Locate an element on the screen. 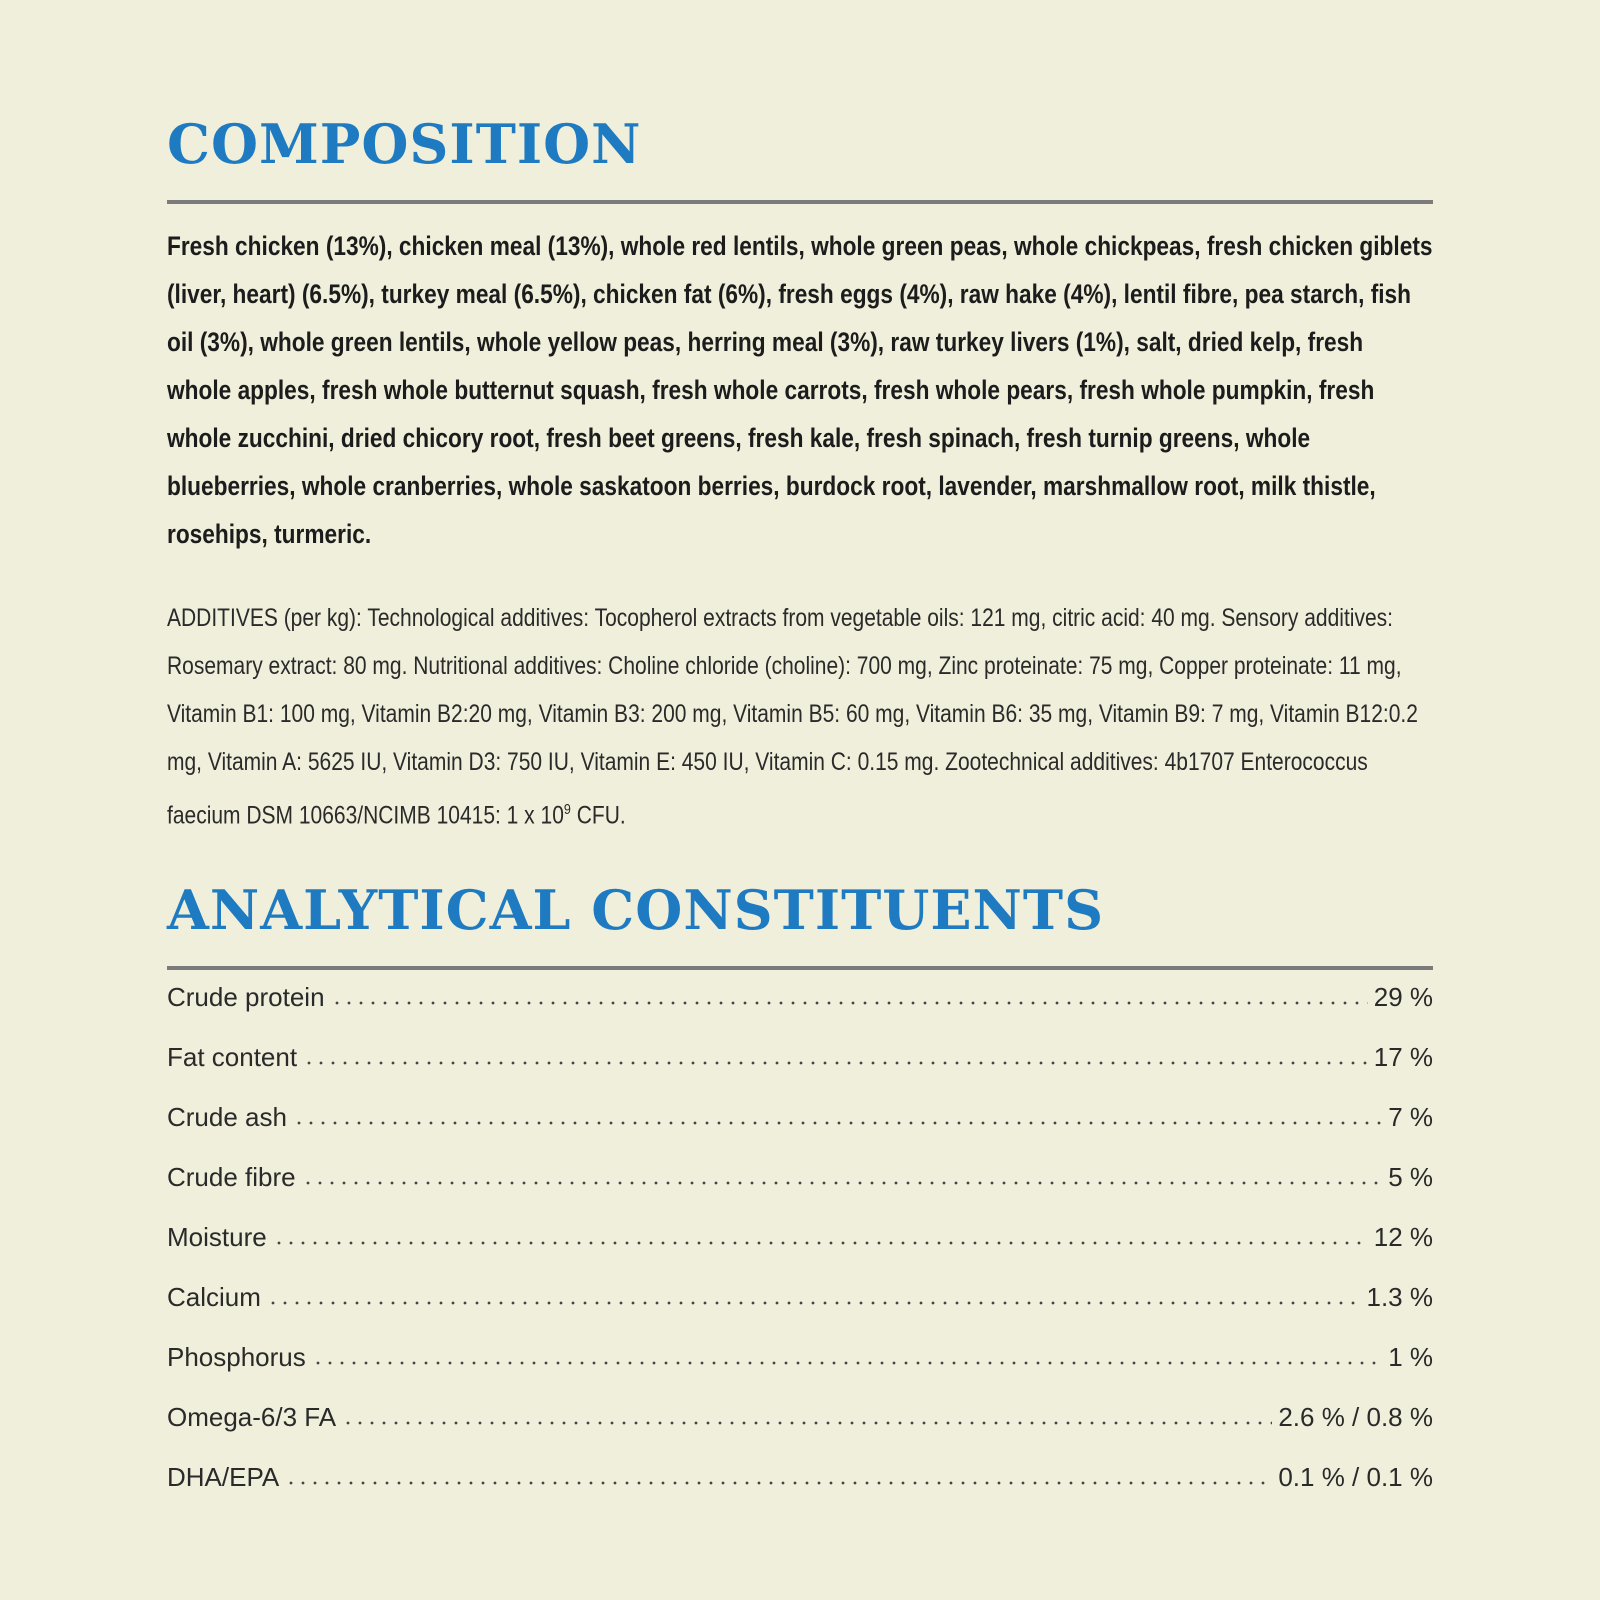  constituent-row: Phosphorus 1 % is located at coordinates (800, 1372).